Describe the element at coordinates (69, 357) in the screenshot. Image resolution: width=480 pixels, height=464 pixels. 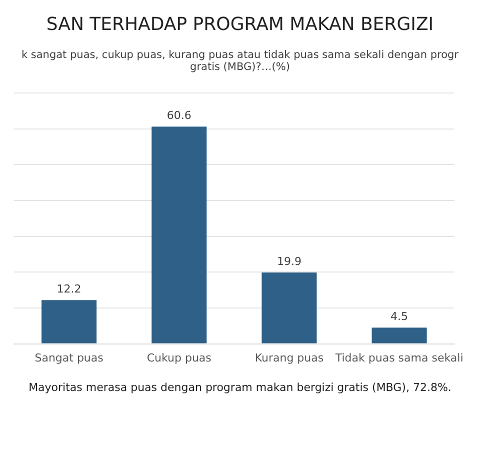
I see `x-tick-label: Sangat puas` at that location.